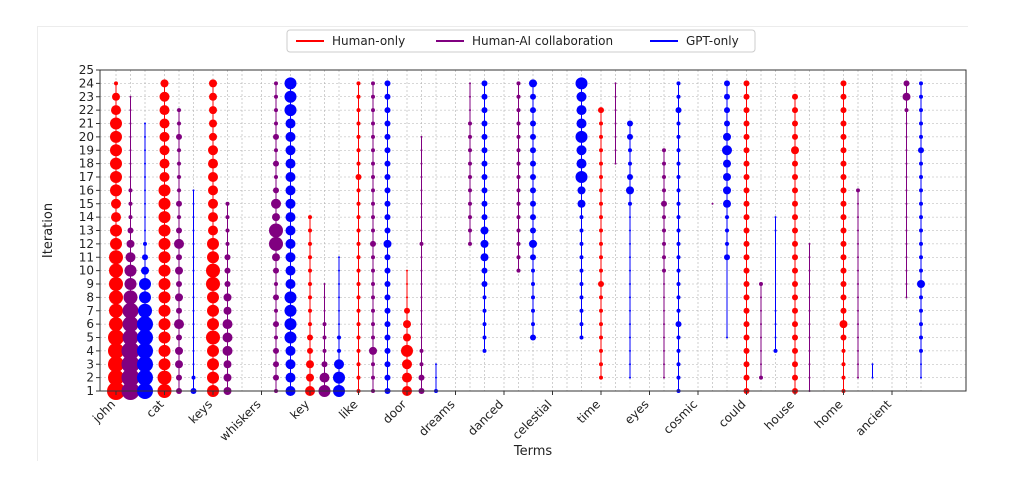  I want to click on y-tick-label: 8, so click(90, 297).